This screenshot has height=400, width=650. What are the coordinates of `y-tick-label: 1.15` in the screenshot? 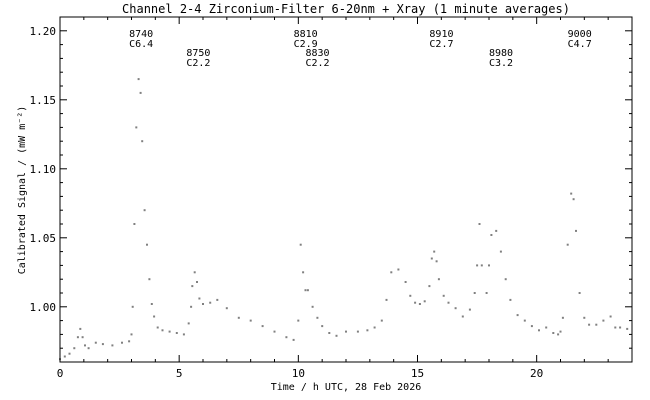 It's located at (43, 100).